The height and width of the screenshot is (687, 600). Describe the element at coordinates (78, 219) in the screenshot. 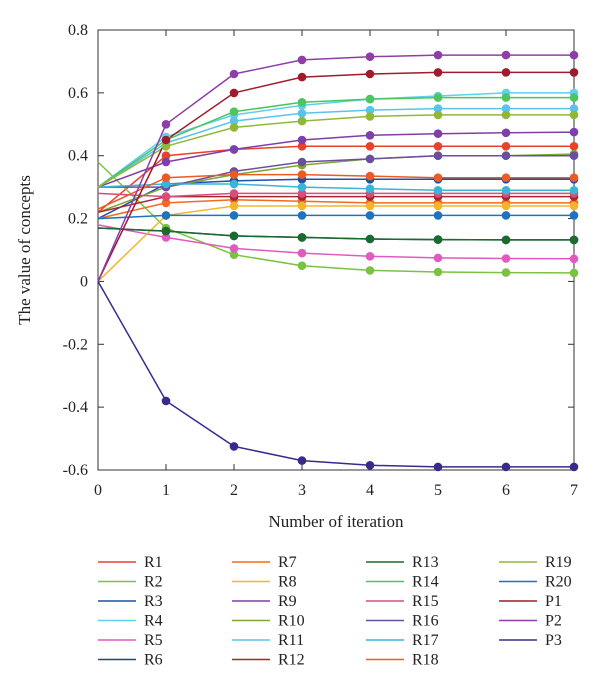

I see `y-tick-label: 0.2` at that location.